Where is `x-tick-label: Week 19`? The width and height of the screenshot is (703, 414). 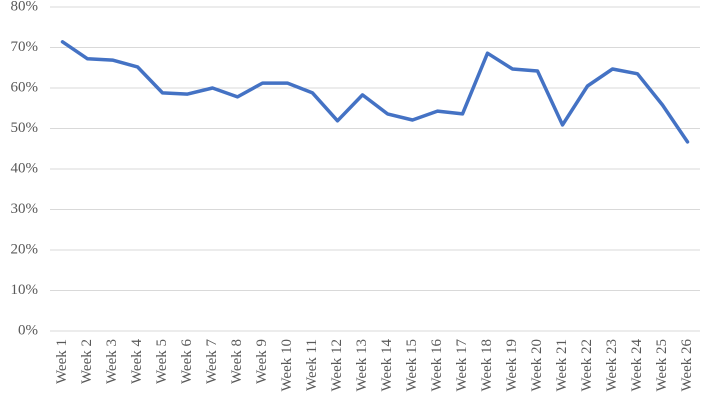
x-tick-label: Week 19 is located at coordinates (512, 365).